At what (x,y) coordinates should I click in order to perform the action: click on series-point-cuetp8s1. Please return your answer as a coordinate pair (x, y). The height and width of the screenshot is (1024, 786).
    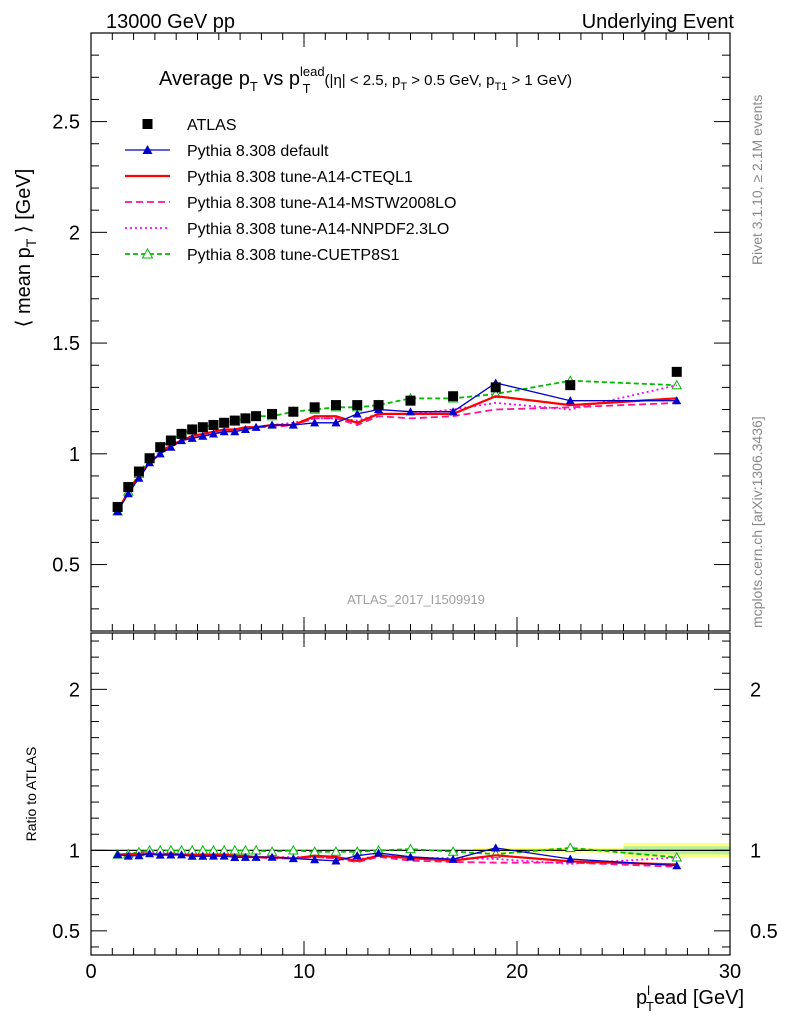
    Looking at the image, I should click on (677, 384).